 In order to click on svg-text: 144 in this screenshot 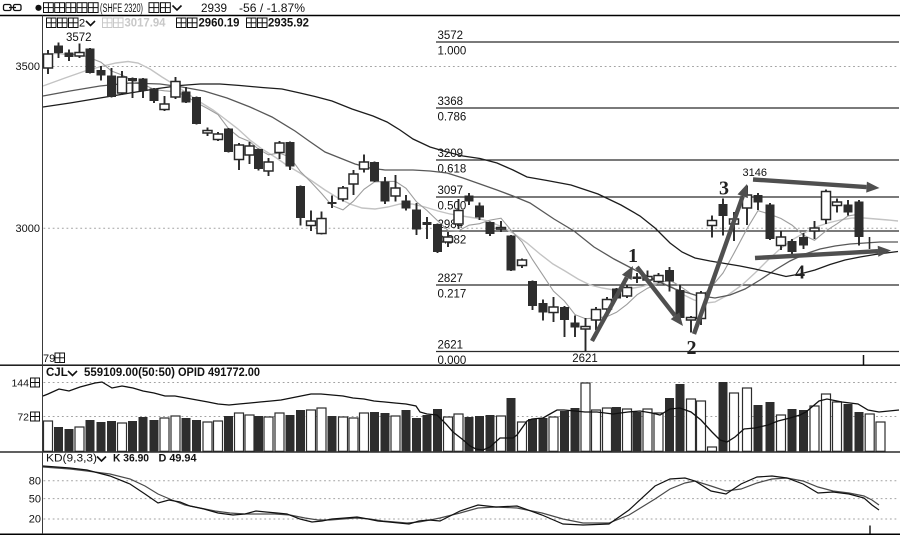, I will do `click(20, 384)`.